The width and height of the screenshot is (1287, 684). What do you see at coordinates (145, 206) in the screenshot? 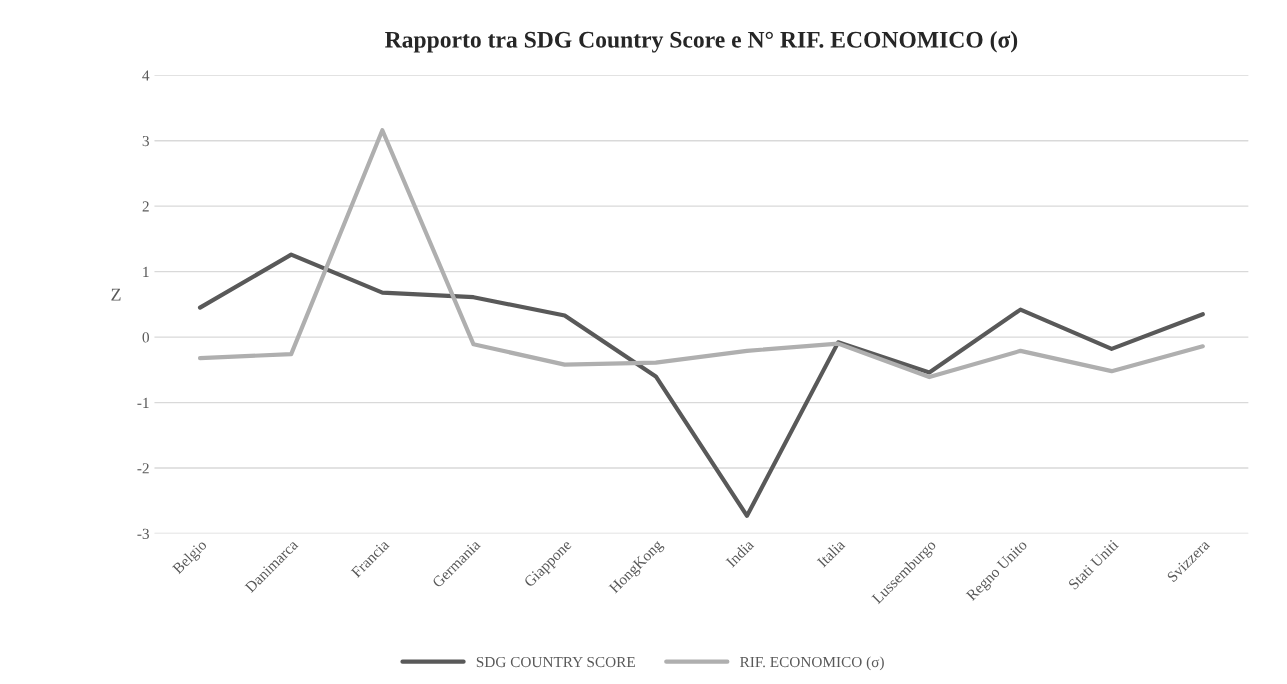
I see `y-tick-label: 2` at bounding box center [145, 206].